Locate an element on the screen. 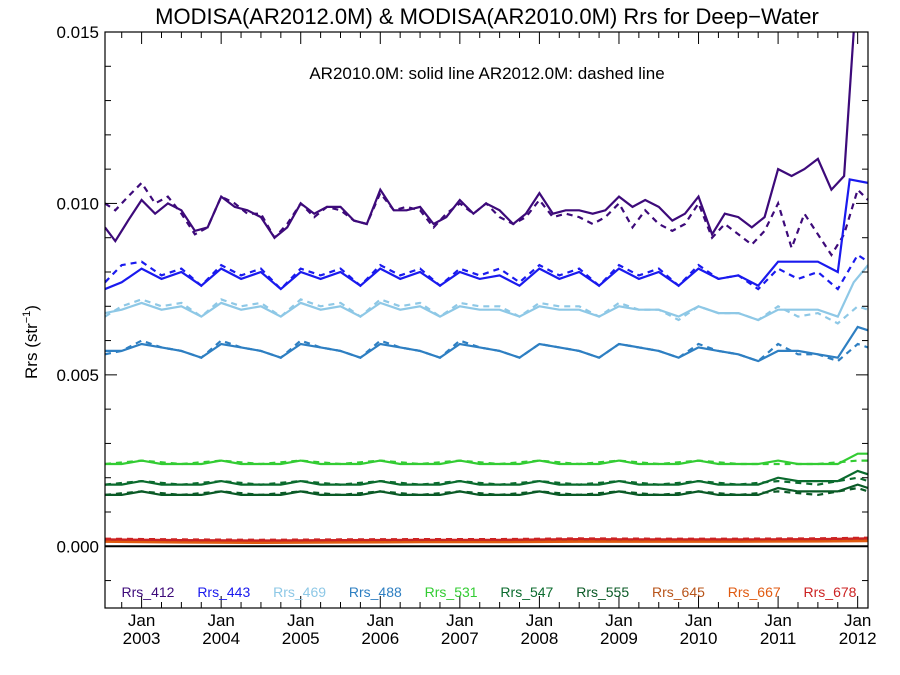 This screenshot has width=900, height=675. y-axis-label: Rrs (str−1) is located at coordinates (31, 342).